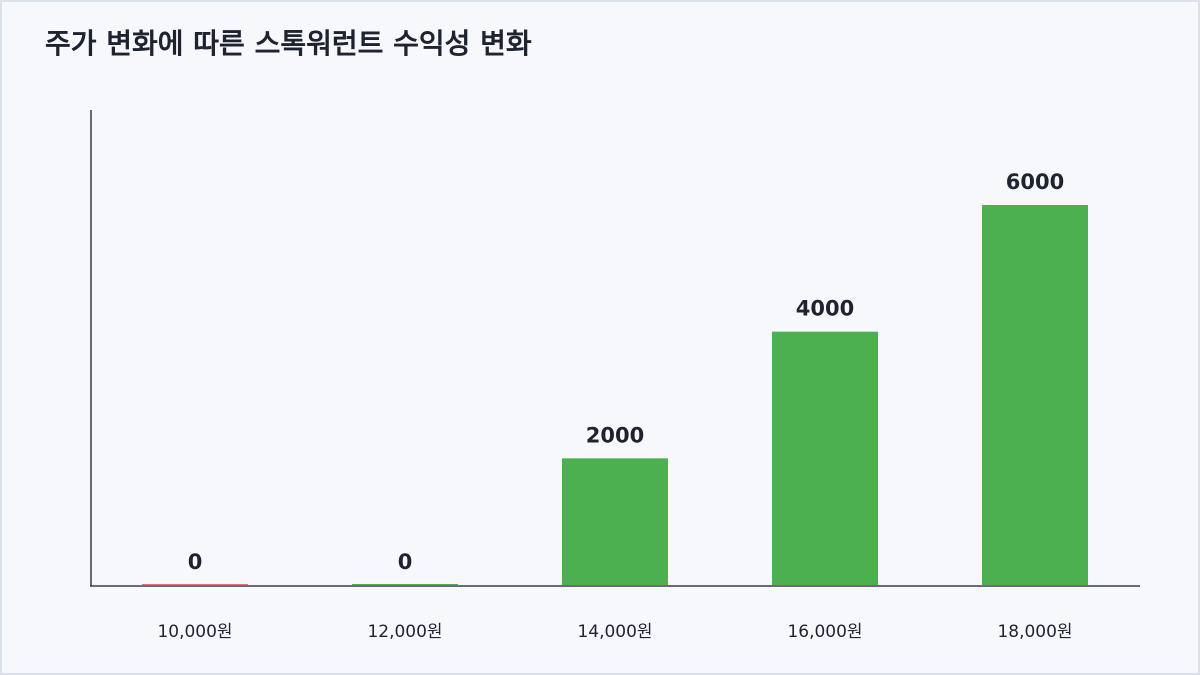 The image size is (1200, 675). What do you see at coordinates (614, 632) in the screenshot?
I see `x-tick-label: 14,000원` at bounding box center [614, 632].